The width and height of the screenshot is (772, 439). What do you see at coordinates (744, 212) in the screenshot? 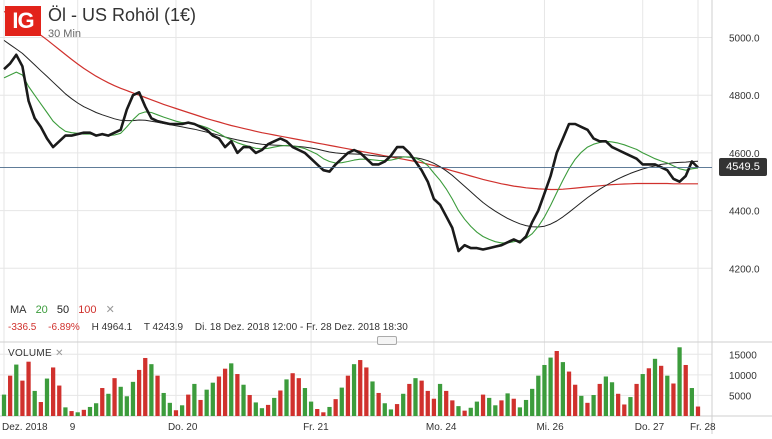
I see `y-tick-label: 4400.0` at bounding box center [744, 212].